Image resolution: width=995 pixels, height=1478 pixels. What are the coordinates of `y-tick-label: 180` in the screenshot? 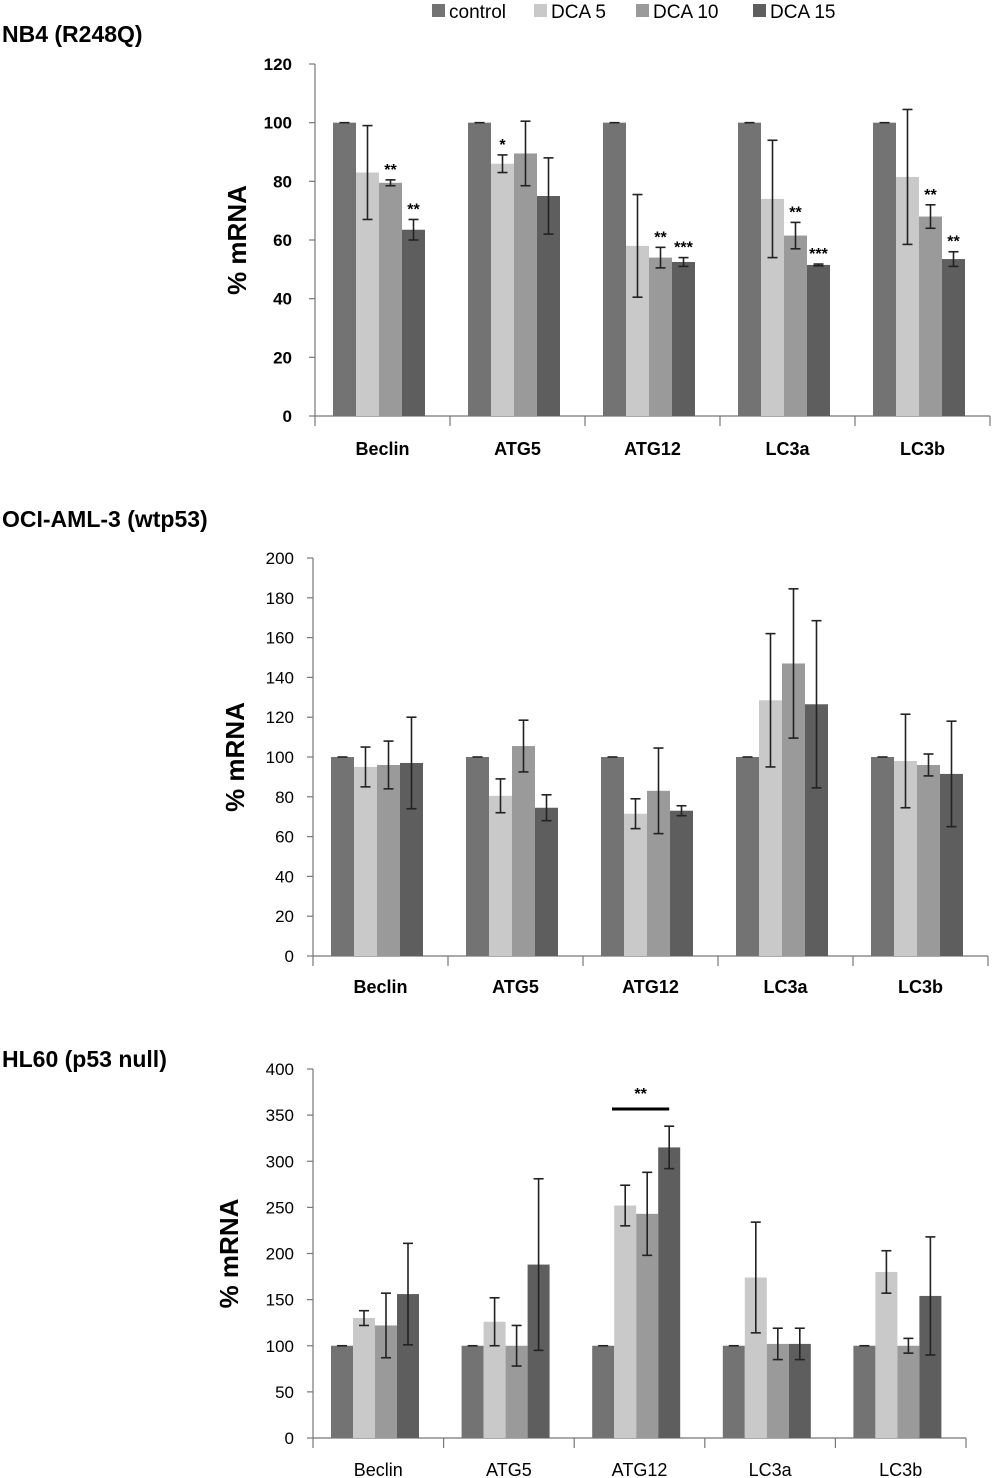 It's located at (280, 598).